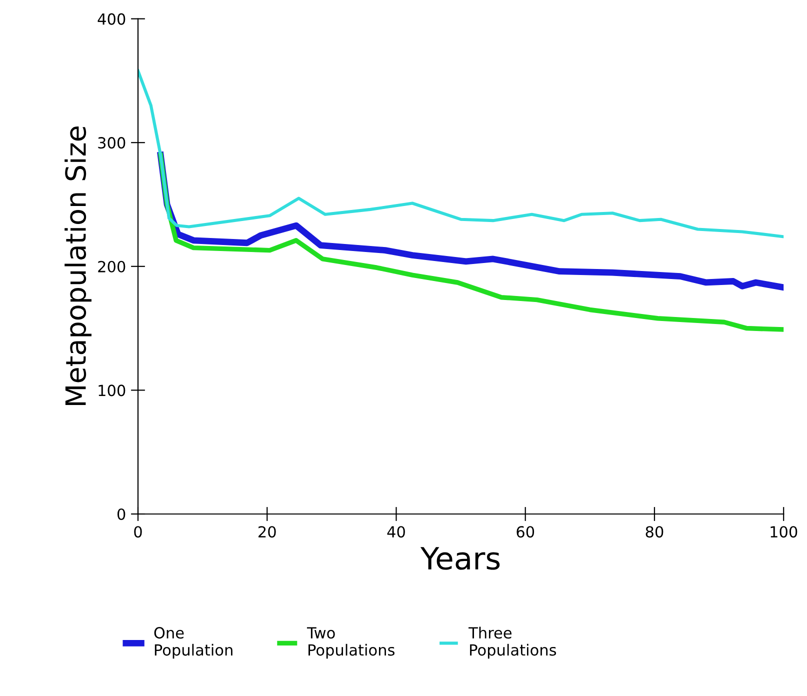 The image size is (807, 696). What do you see at coordinates (193, 643) in the screenshot?
I see `legend-label: One Population` at bounding box center [193, 643].